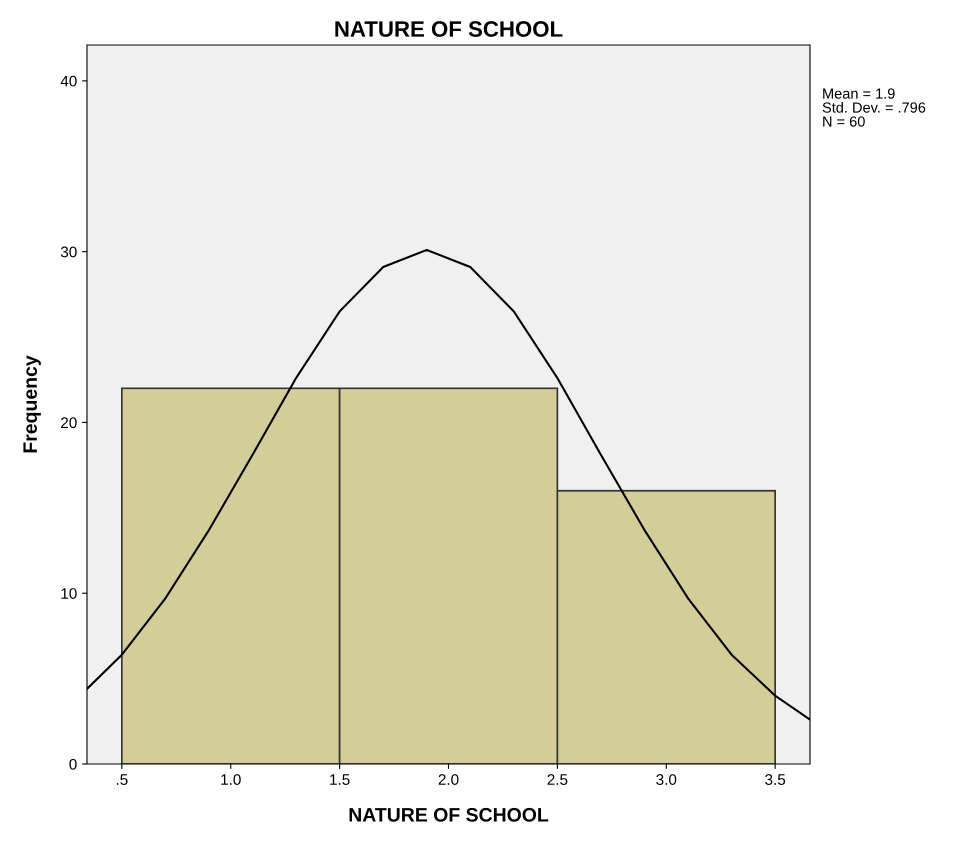  What do you see at coordinates (874, 107) in the screenshot?
I see `text: Std. Dev. = .796` at bounding box center [874, 107].